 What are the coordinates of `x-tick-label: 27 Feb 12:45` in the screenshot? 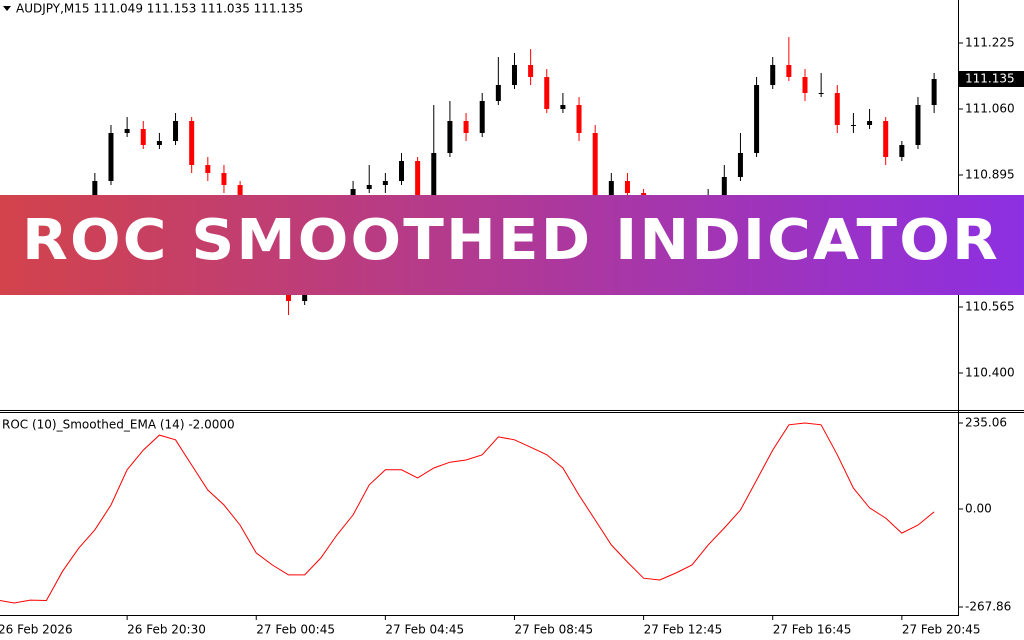 It's located at (683, 630).